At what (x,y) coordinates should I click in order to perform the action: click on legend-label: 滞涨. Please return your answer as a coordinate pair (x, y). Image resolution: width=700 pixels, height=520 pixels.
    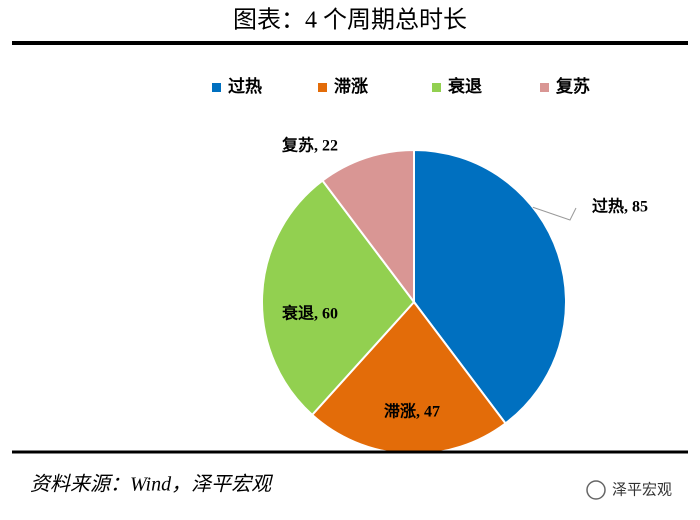
    Looking at the image, I should click on (351, 86).